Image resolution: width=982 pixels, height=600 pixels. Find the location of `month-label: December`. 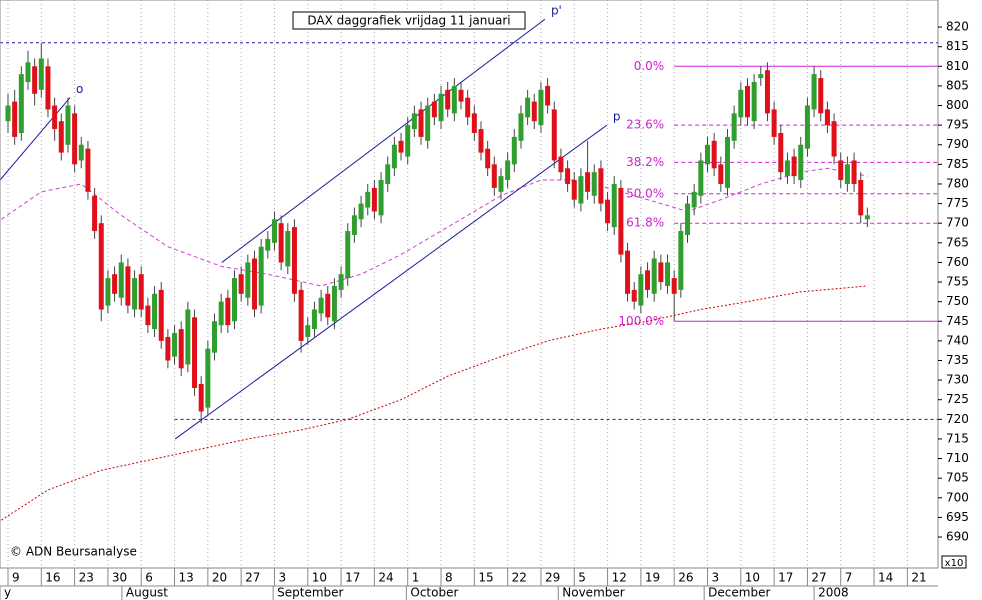

month-label: December is located at coordinates (739, 593).